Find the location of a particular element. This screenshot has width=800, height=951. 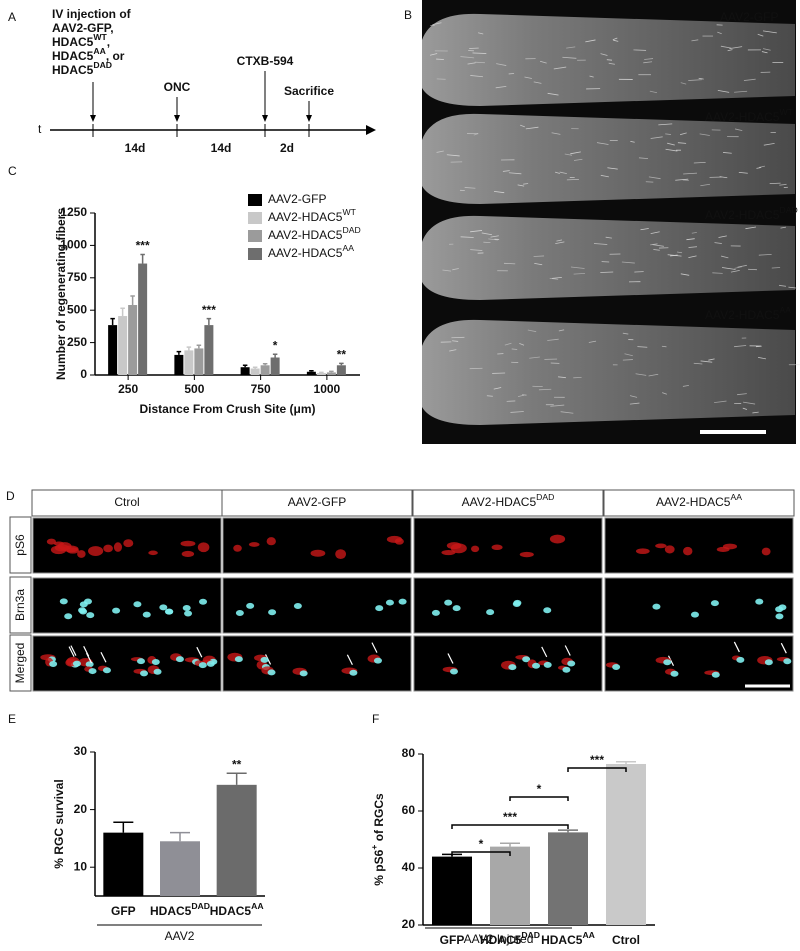

x-tick-label: GFP is located at coordinates (452, 940).